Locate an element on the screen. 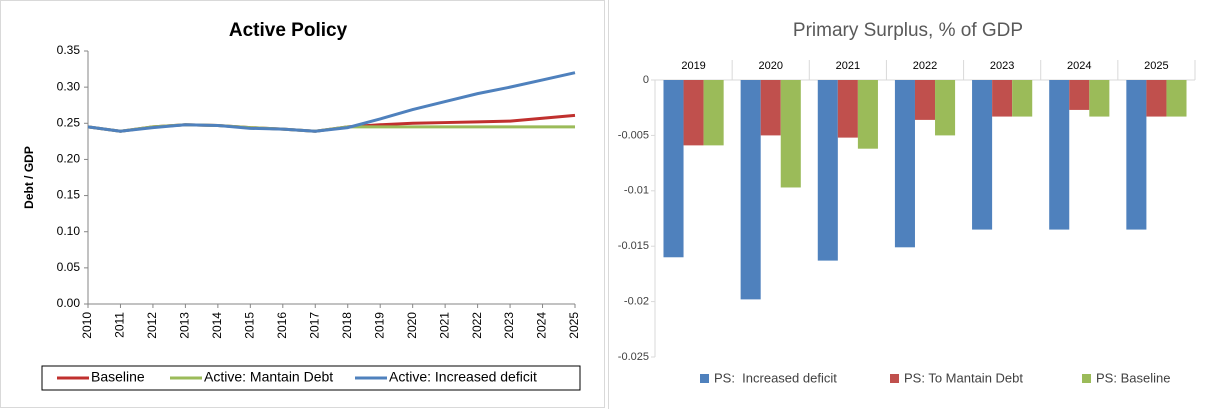 The height and width of the screenshot is (409, 1205). x-tick-label: 2020 is located at coordinates (412, 325).